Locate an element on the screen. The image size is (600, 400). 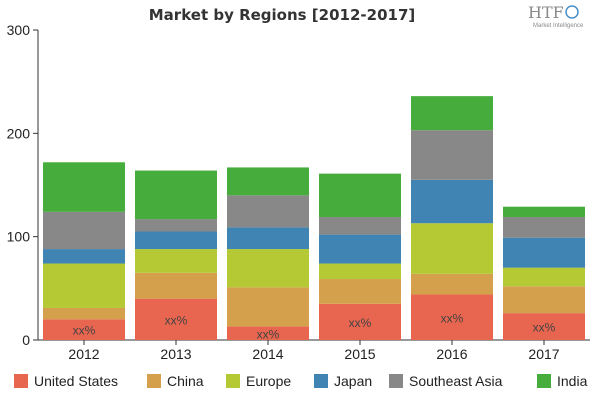
bar-stack-2012: xx% is located at coordinates (84, 251).